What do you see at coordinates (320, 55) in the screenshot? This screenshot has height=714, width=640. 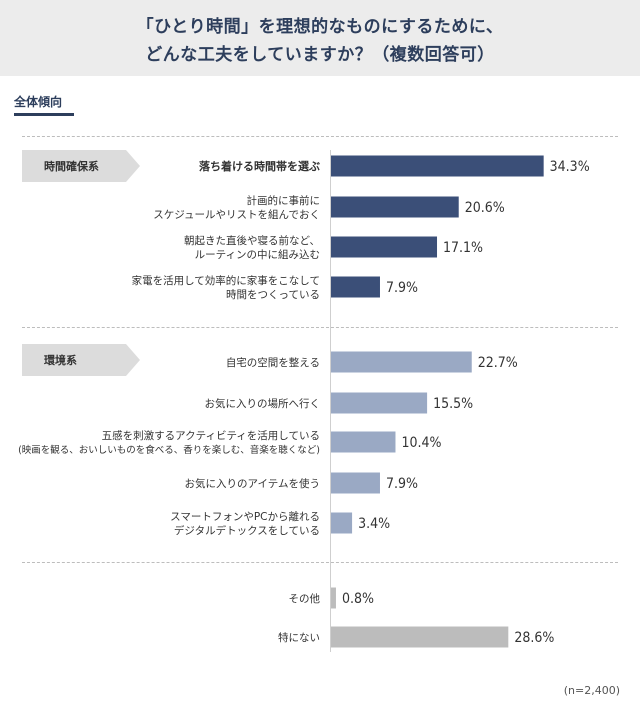 I see `chart-title-line-2: どんな工夫をしていますか？（複数回答可）` at bounding box center [320, 55].